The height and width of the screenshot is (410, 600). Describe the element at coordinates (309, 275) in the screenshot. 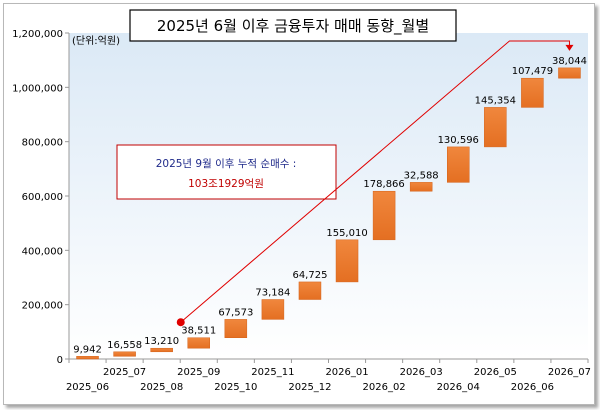

I see `data-label: 64,725` at that location.